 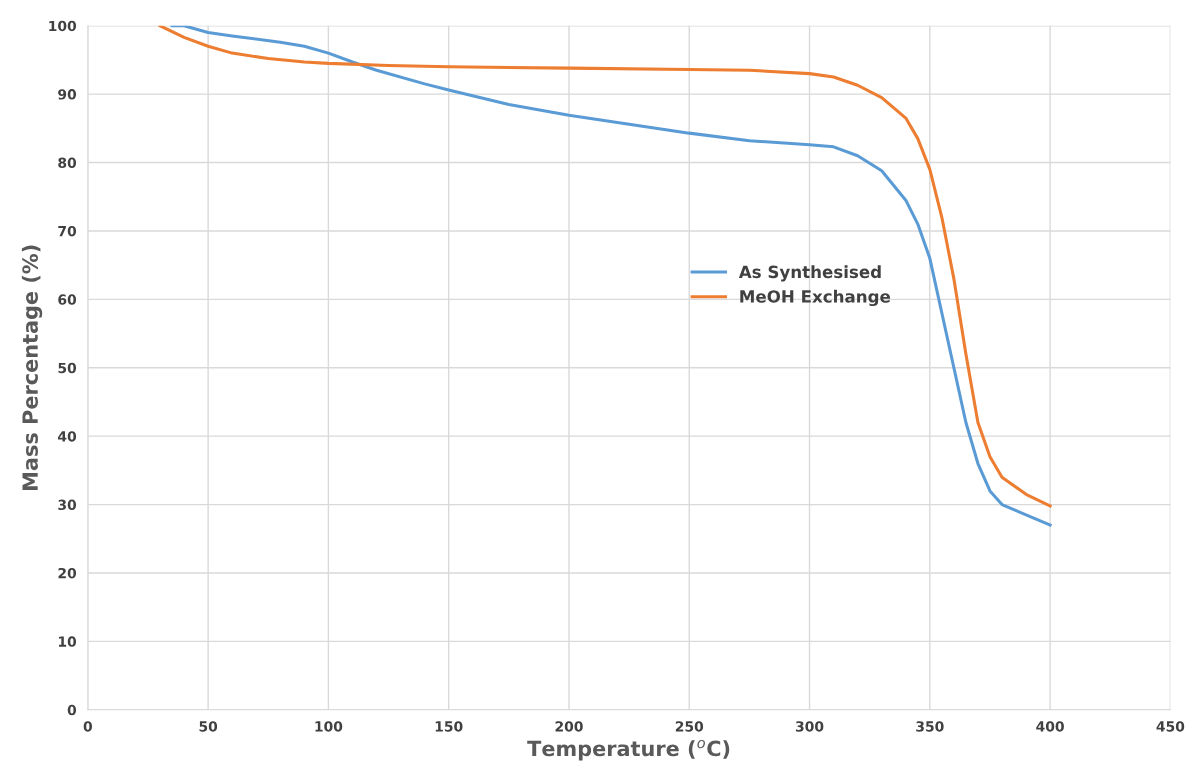 I want to click on y-tick-label: 20, so click(x=67, y=573).